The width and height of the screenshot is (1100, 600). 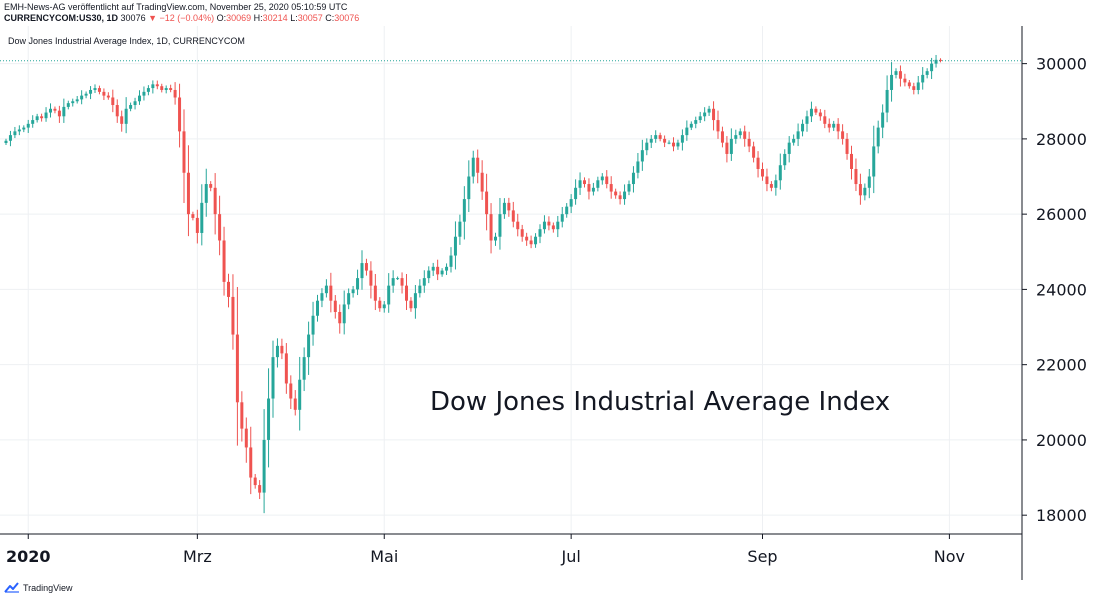 What do you see at coordinates (187, 18) in the screenshot?
I see `change-value: −12 (−0.04%)` at bounding box center [187, 18].